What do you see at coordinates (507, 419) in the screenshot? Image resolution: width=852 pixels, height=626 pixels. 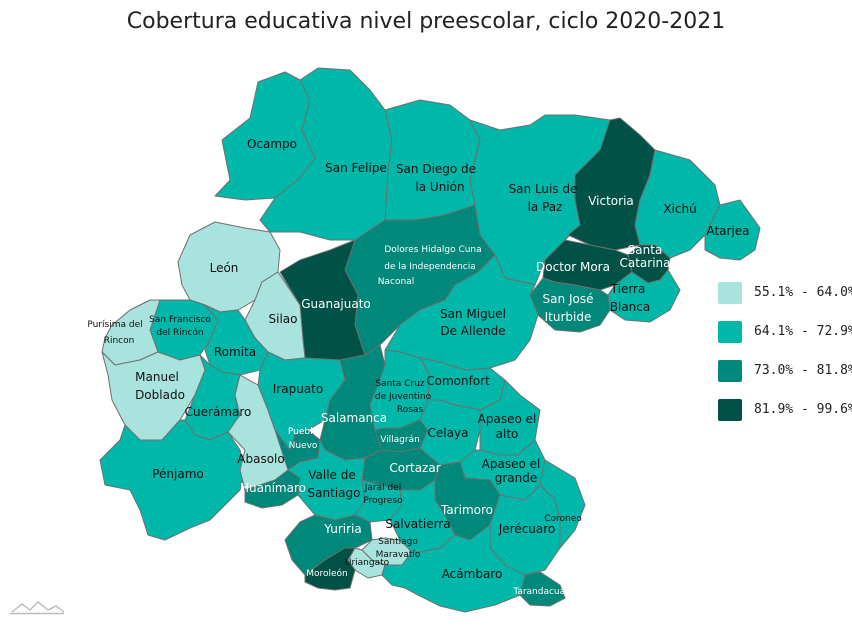 I see `region-label-apaseo-el-alto: Apaseo el` at bounding box center [507, 419].